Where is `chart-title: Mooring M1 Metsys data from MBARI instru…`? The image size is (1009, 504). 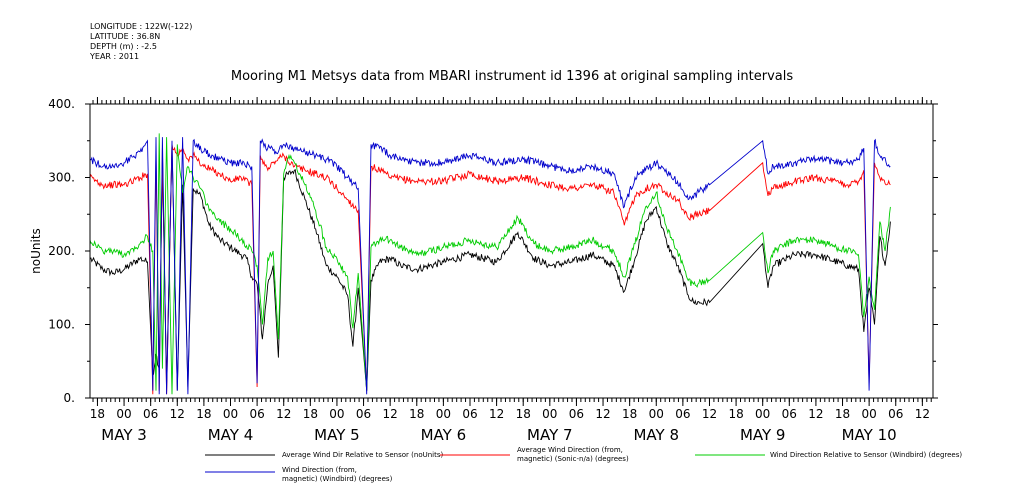 chart-title: Mooring M1 Metsys data from MBARI instru… is located at coordinates (512, 76).